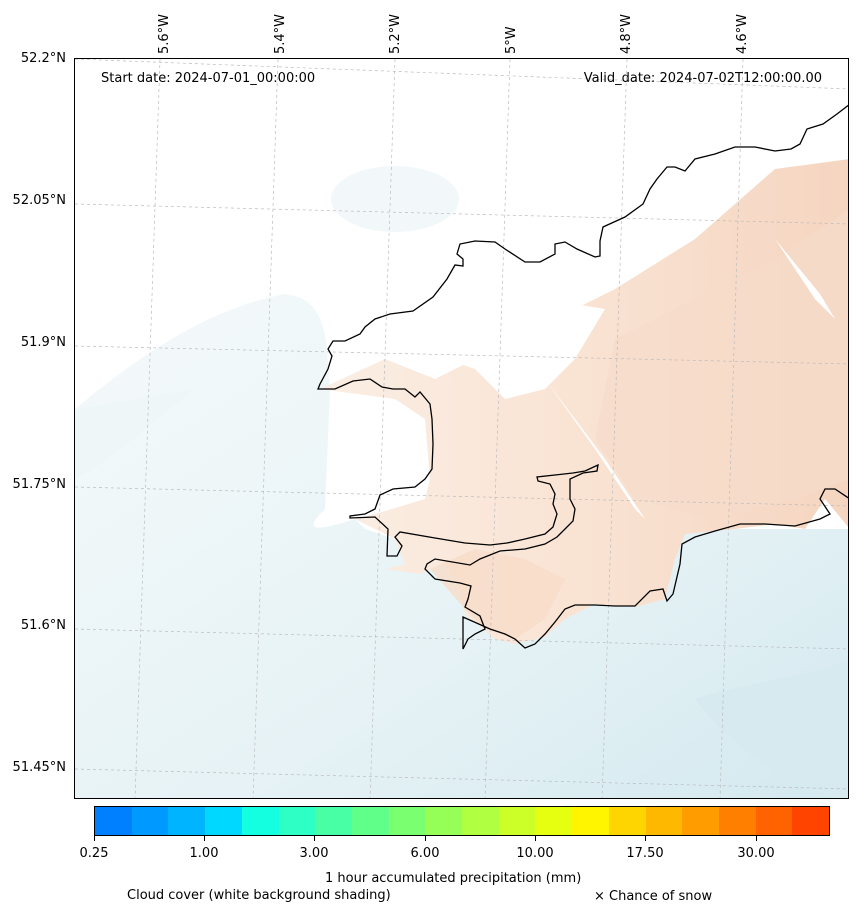  What do you see at coordinates (702, 78) in the screenshot?
I see `valid-date-label: Valid_date: 2024-07-02T12:00:00.00` at bounding box center [702, 78].